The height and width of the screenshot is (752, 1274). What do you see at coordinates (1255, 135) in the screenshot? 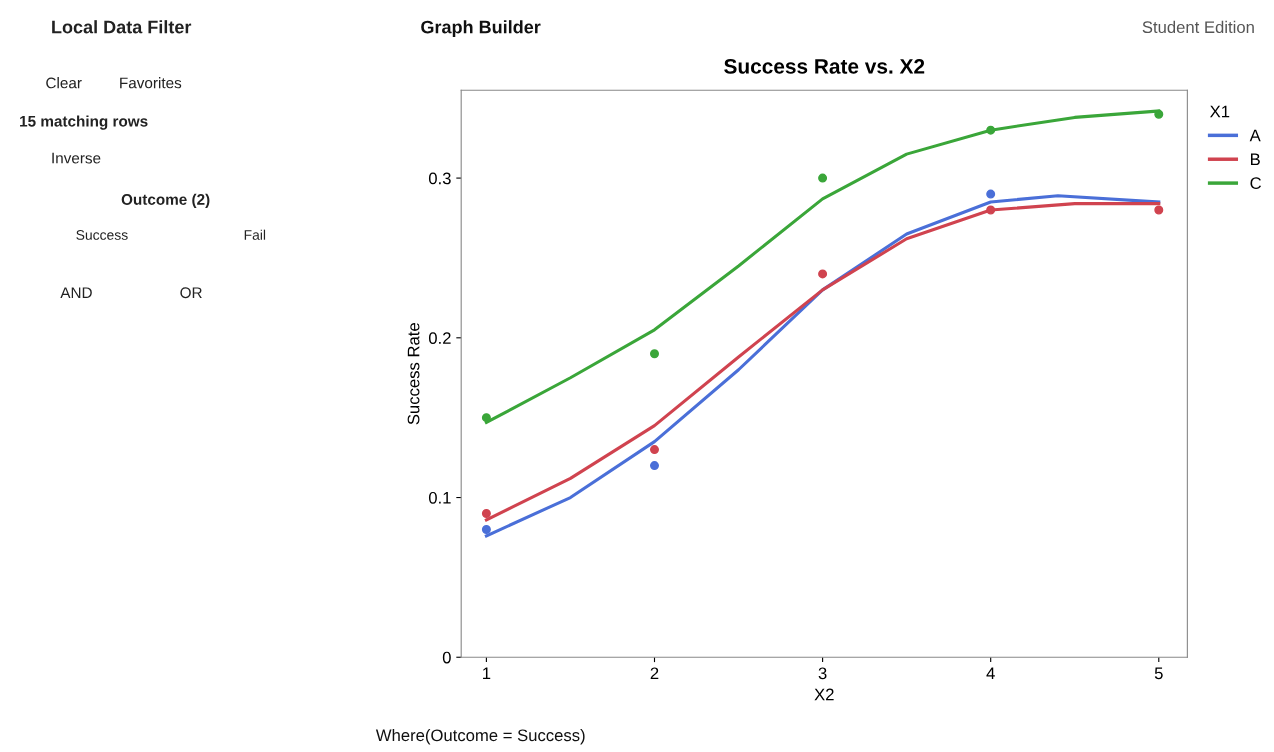
I see `legend-label: A` at bounding box center [1255, 135].